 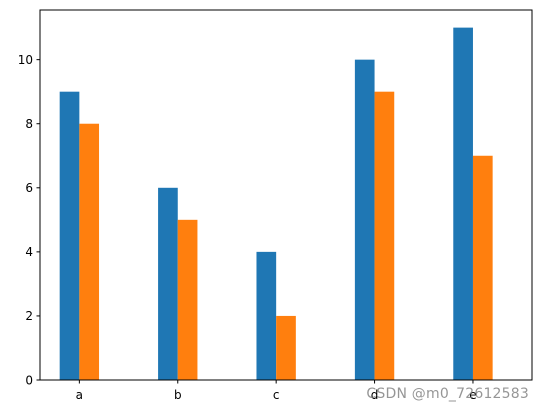 What do you see at coordinates (482, 267) in the screenshot?
I see `bar-series2-e` at bounding box center [482, 267].